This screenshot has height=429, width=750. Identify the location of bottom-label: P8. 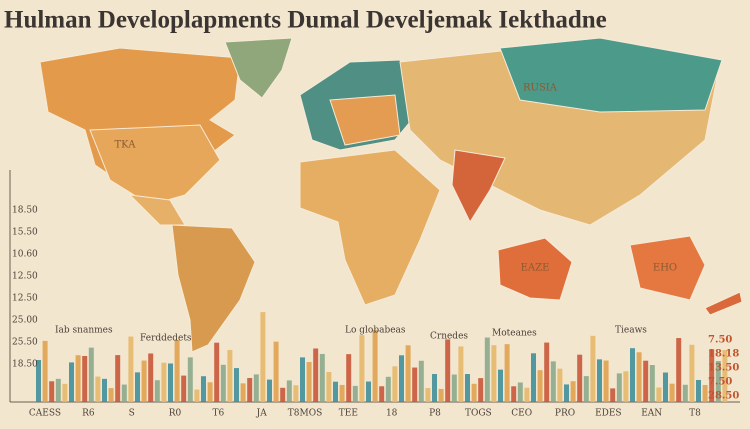
(435, 414).